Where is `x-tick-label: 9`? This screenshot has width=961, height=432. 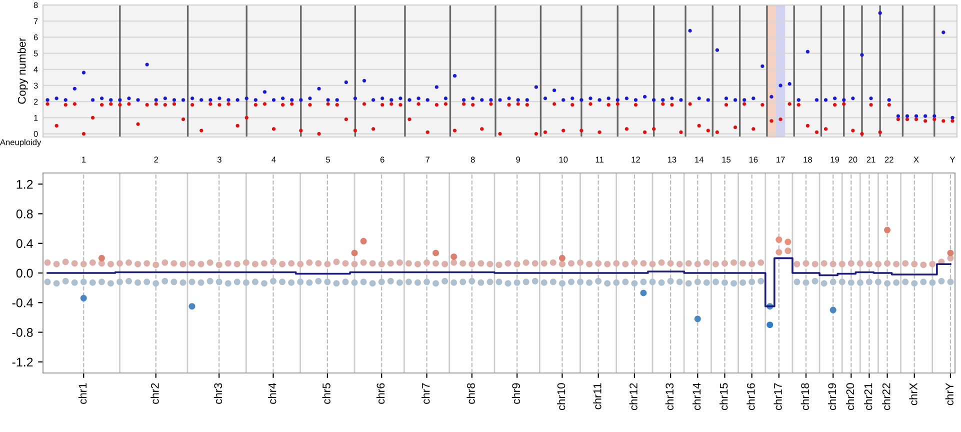 x-tick-label: 9 is located at coordinates (518, 159).